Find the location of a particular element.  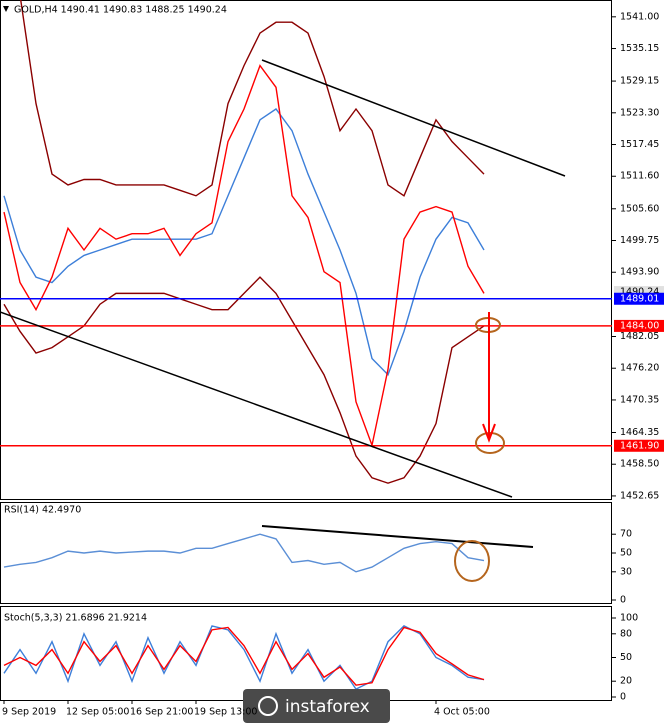

watermark: instaforex is located at coordinates (327, 707).